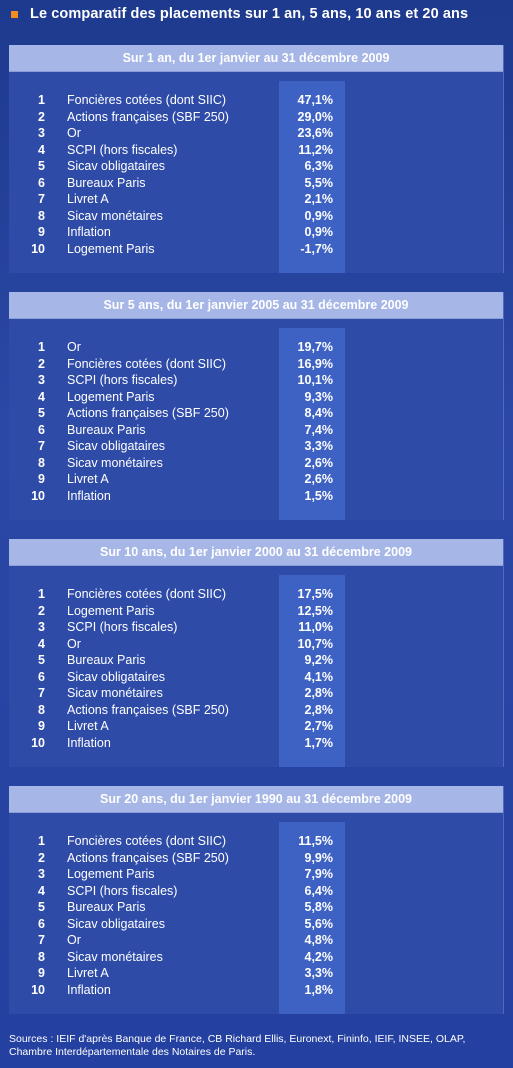  What do you see at coordinates (256, 199) in the screenshot?
I see `table-row: 7 Livret A 2,1%` at bounding box center [256, 199].